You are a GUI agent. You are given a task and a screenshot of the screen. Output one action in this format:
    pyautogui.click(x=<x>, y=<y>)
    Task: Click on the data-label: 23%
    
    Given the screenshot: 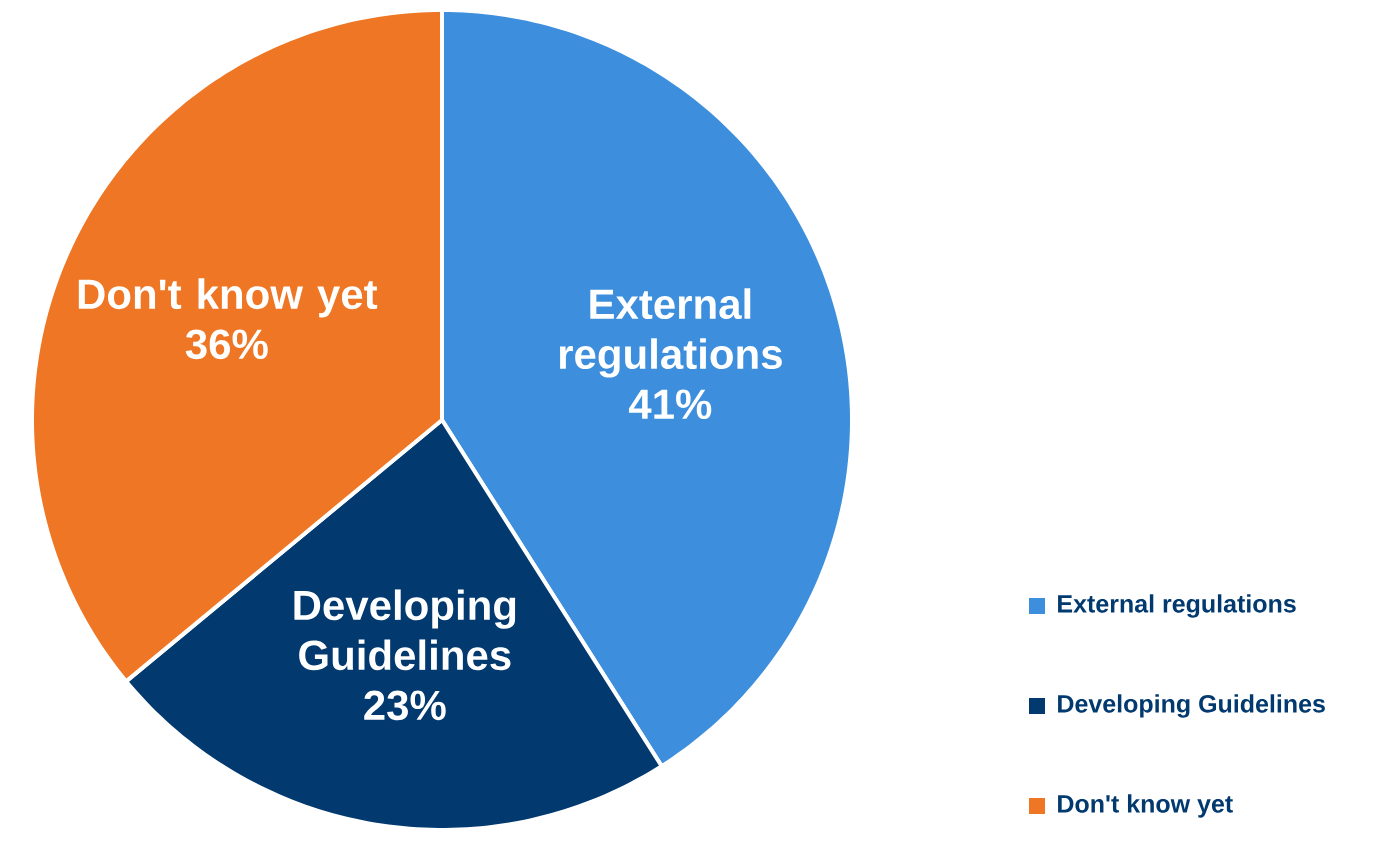 What is the action you would take?
    pyautogui.click(x=405, y=705)
    